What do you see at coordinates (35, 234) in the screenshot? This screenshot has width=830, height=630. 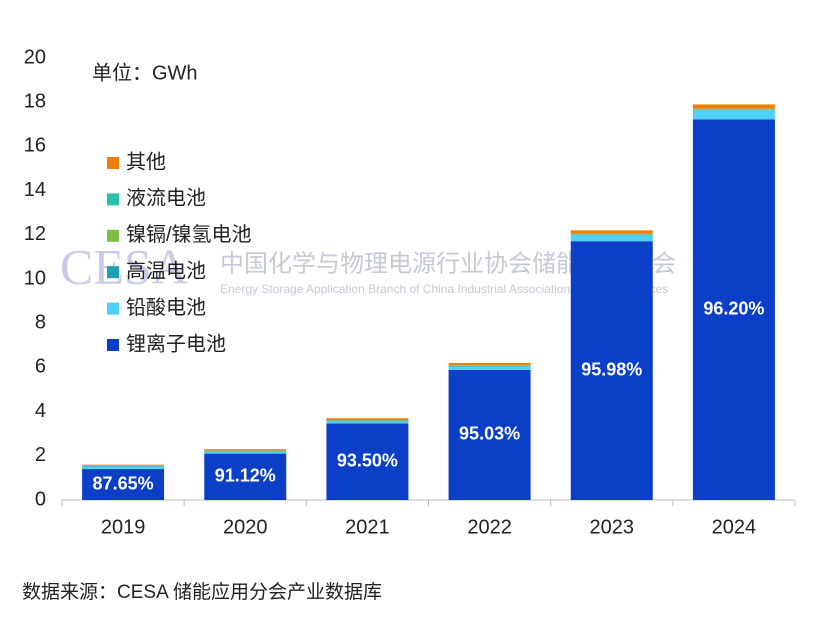 I see `y-tick-label: 12` at bounding box center [35, 234].